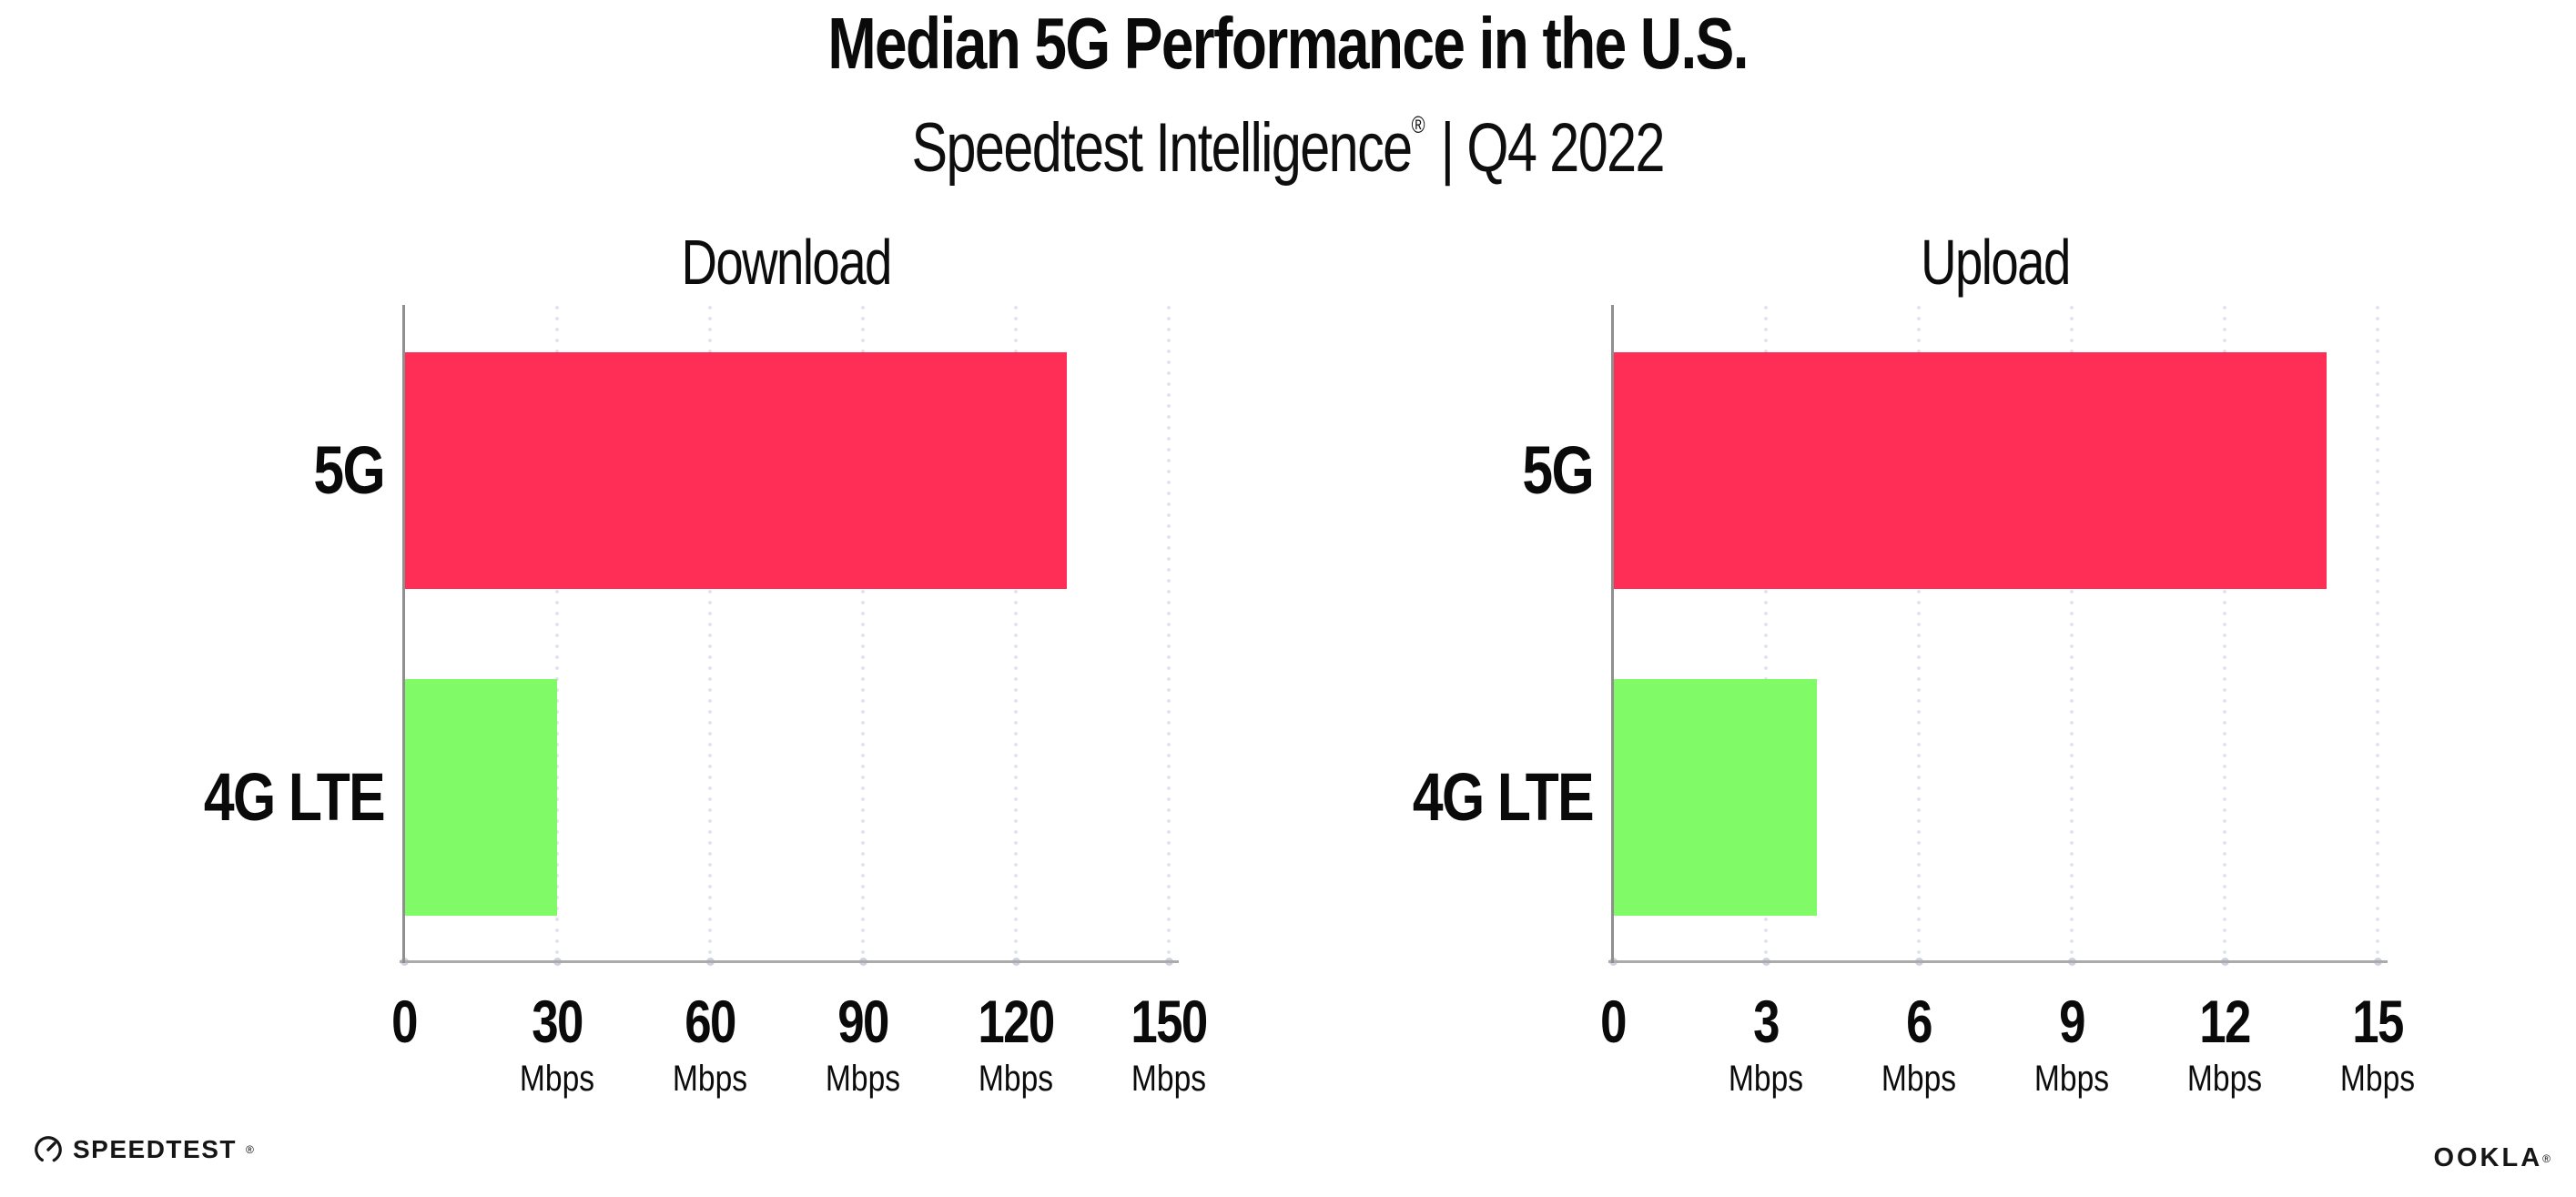  I want to click on x-tick-value: 15, so click(2378, 1021).